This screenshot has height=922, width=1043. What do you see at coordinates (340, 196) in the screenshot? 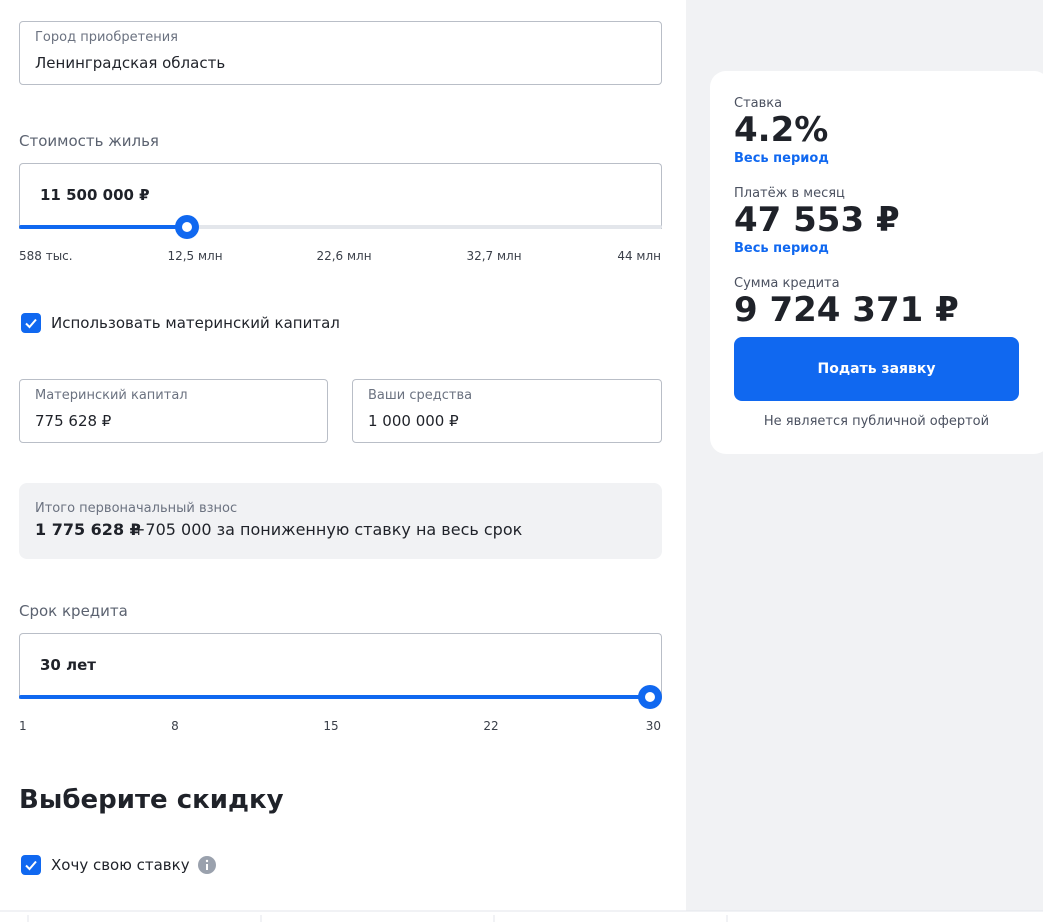
I see `price-field` at bounding box center [340, 196].